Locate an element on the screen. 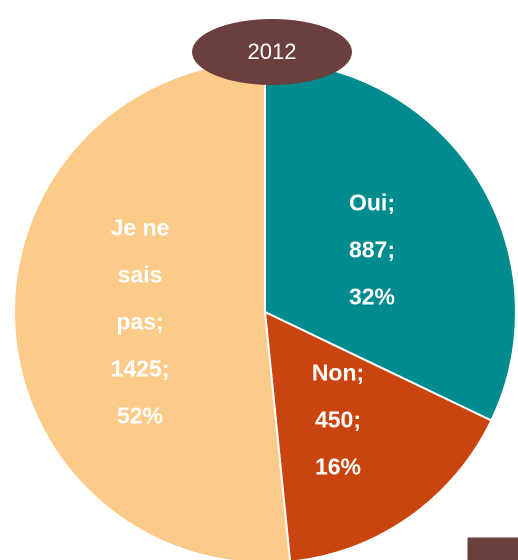 The width and height of the screenshot is (518, 560). corner-box is located at coordinates (491, 547).